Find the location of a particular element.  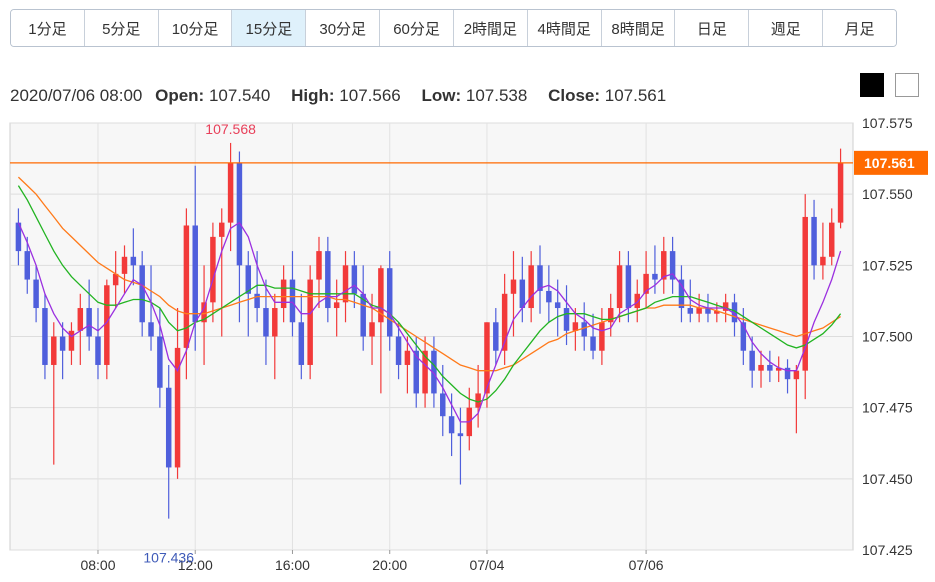

tab-10: 週足 is located at coordinates (786, 28).